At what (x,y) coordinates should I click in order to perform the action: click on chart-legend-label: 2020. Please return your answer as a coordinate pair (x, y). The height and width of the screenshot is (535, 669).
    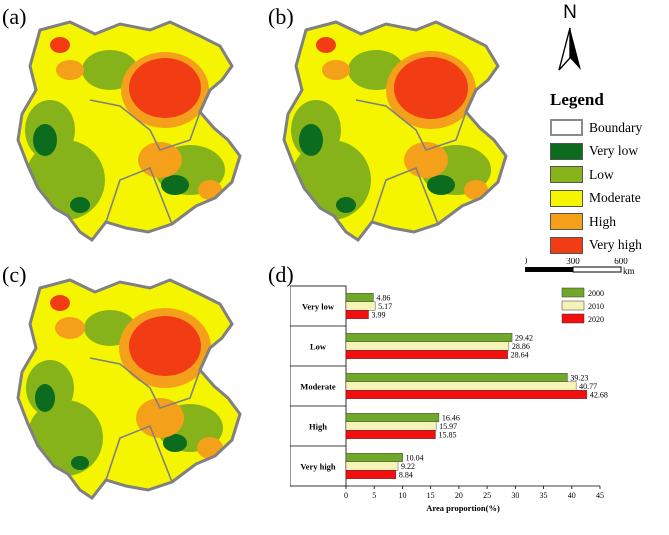
    Looking at the image, I should click on (596, 319).